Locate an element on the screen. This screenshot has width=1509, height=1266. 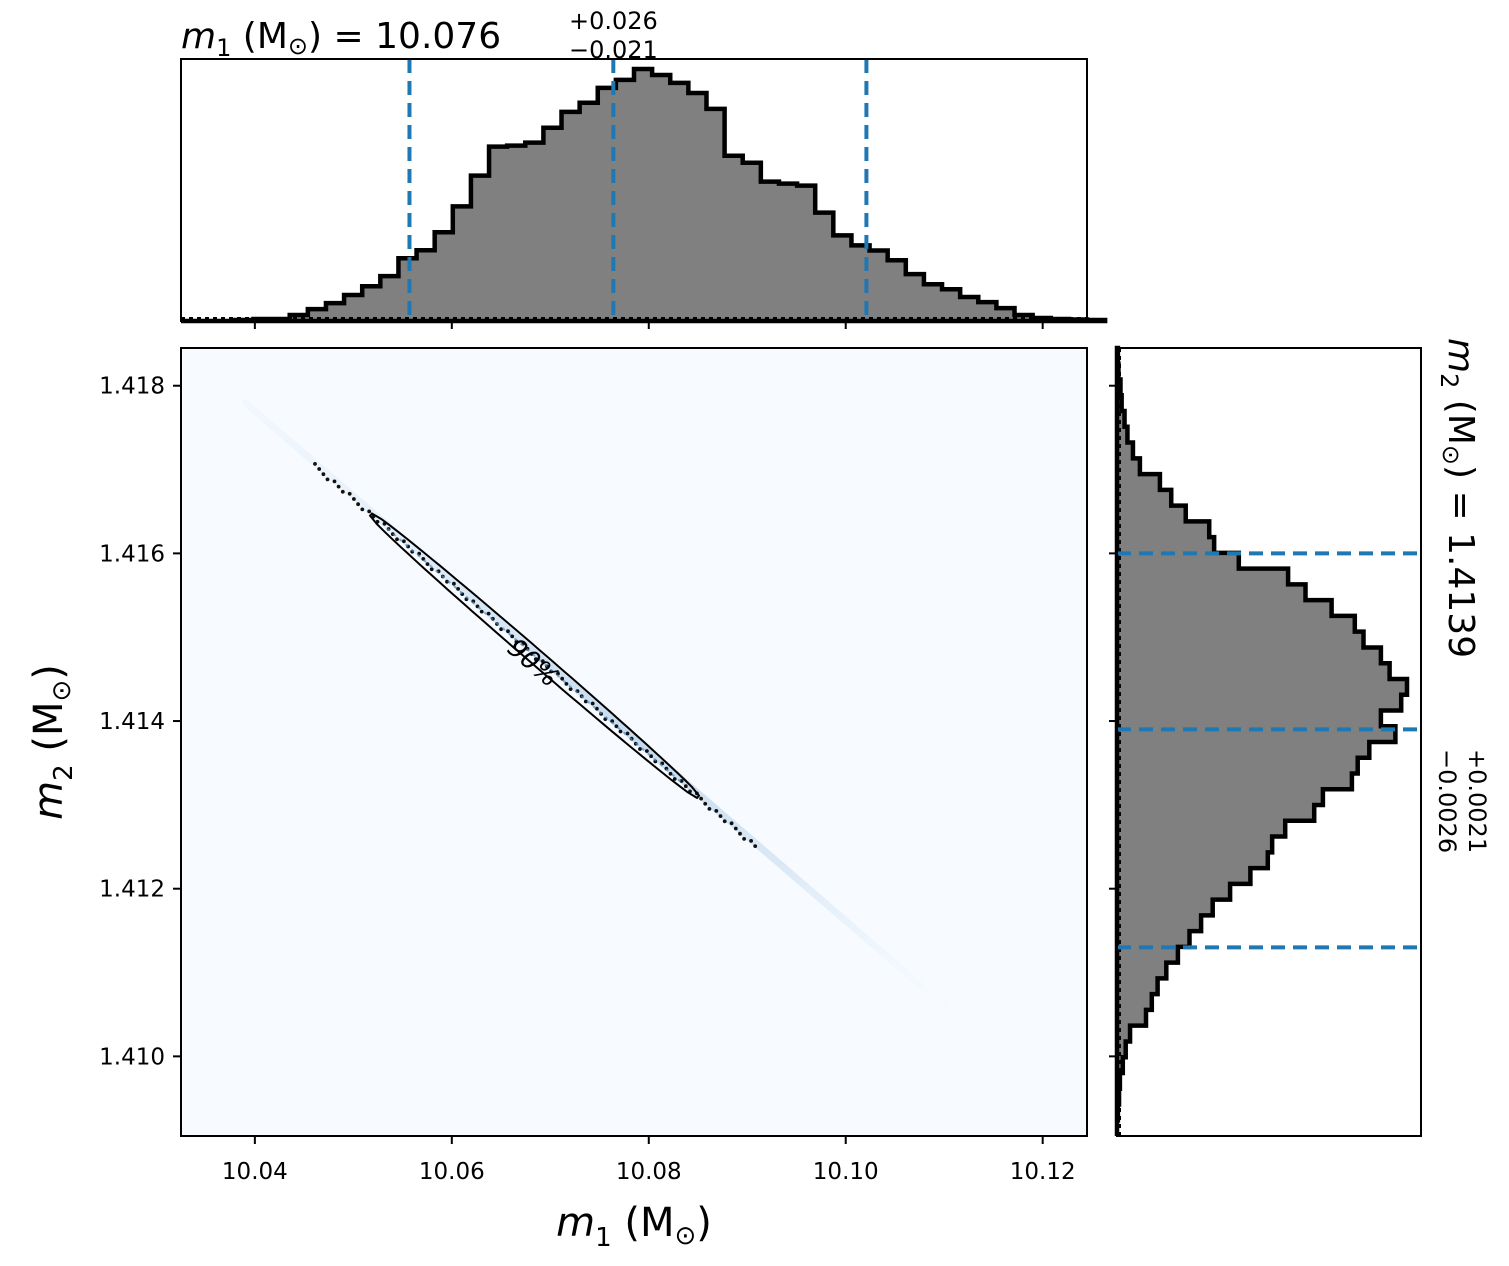
x-tick-label-2: 10.08 is located at coordinates (649, 1172).